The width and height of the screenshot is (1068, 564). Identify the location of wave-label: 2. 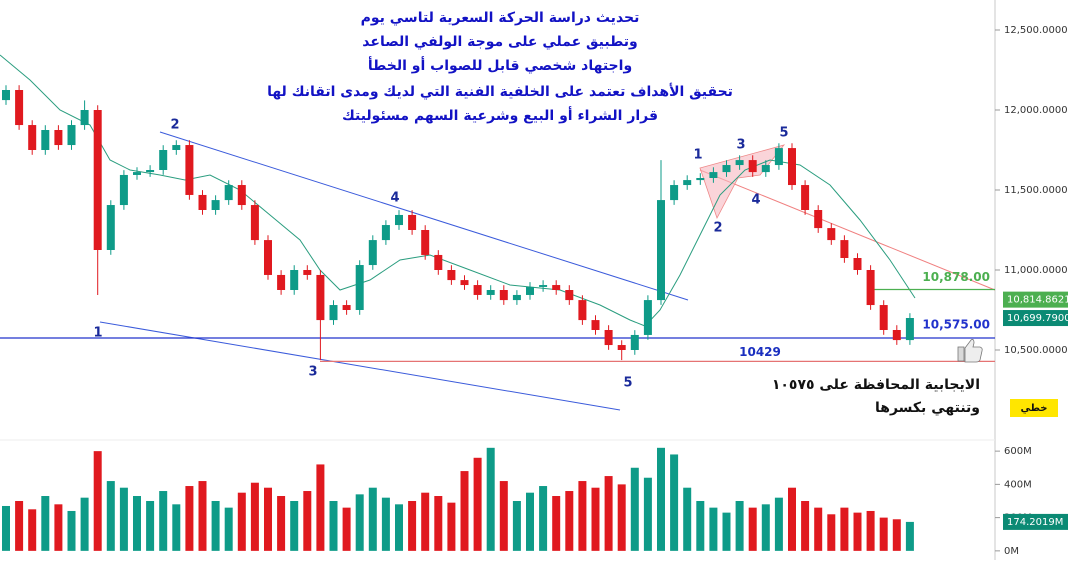
(717, 228).